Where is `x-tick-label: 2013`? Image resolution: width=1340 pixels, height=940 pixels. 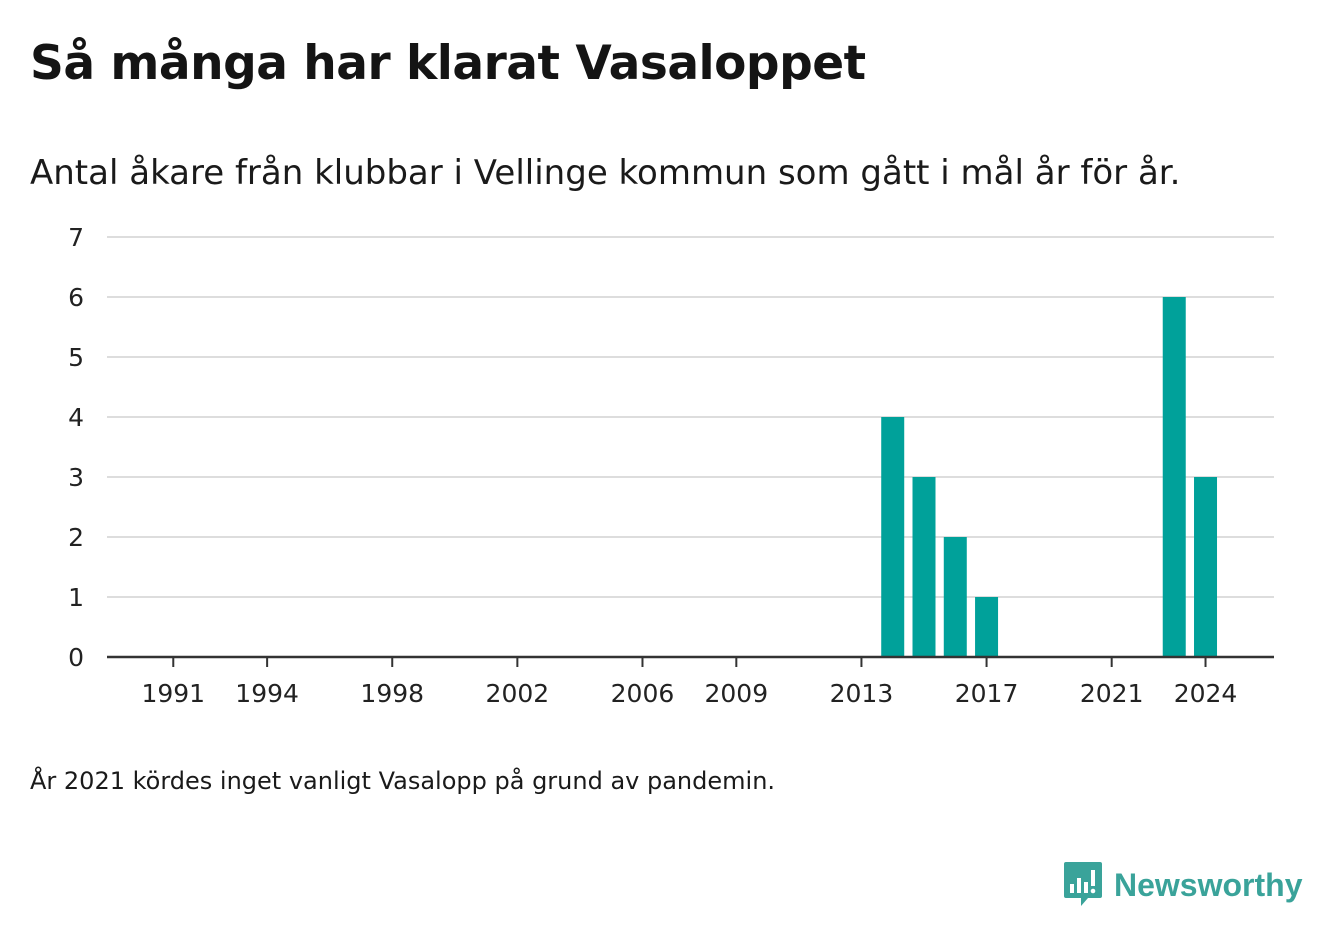
x-tick-label: 2013 is located at coordinates (862, 693).